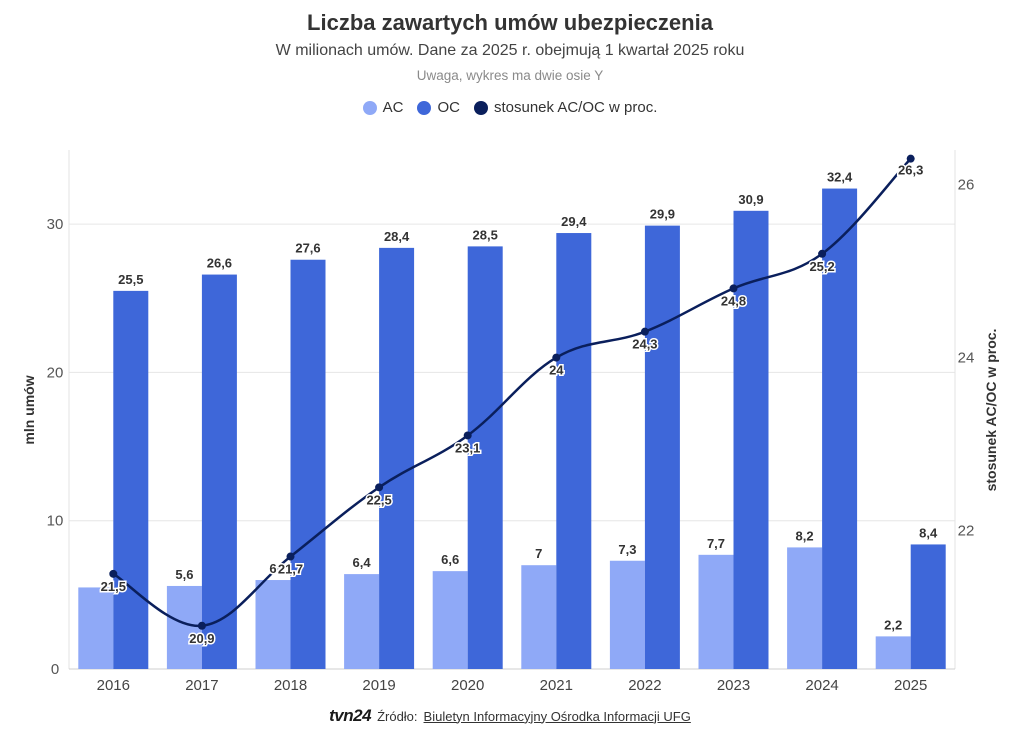 Image resolution: width=1020 pixels, height=735 pixels. I want to click on legend-item-ac: AC, so click(383, 107).